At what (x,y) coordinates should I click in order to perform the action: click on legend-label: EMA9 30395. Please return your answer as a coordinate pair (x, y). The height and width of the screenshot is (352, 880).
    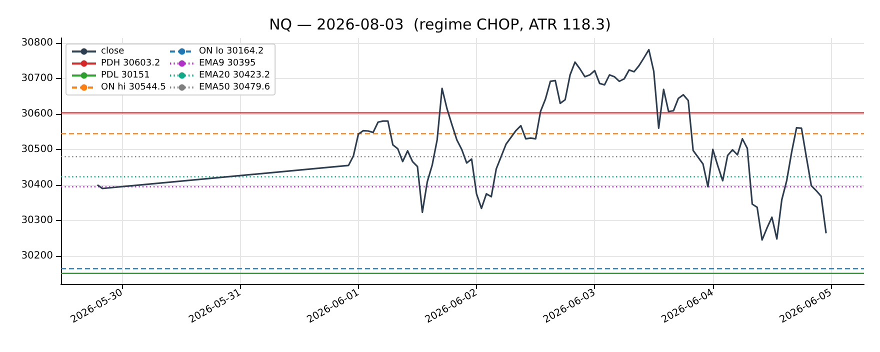
    Looking at the image, I should click on (227, 63).